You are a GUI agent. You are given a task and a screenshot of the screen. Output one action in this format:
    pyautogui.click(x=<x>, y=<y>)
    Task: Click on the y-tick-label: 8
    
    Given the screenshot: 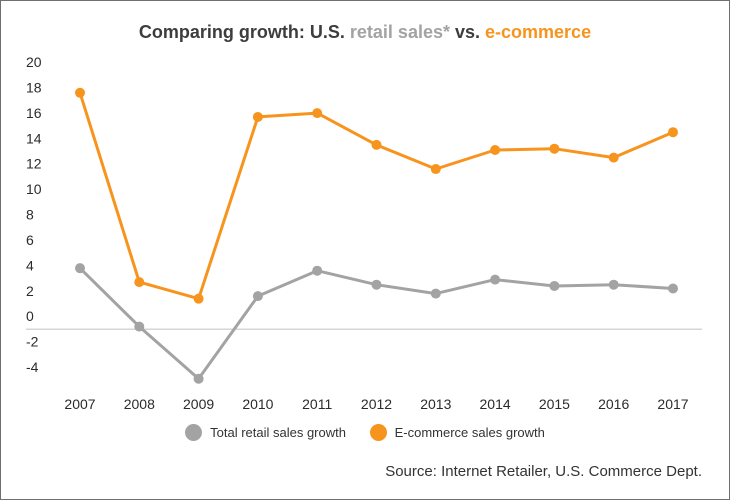 What is the action you would take?
    pyautogui.click(x=30, y=215)
    